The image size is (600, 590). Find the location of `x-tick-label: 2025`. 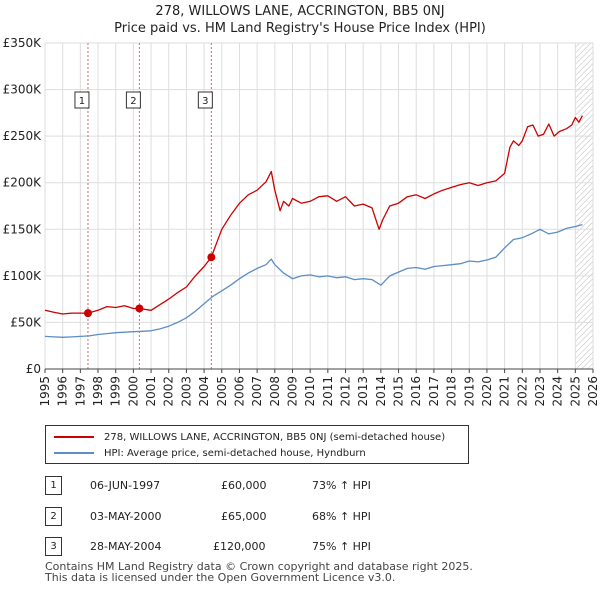

x-tick-label: 2025 is located at coordinates (575, 391).